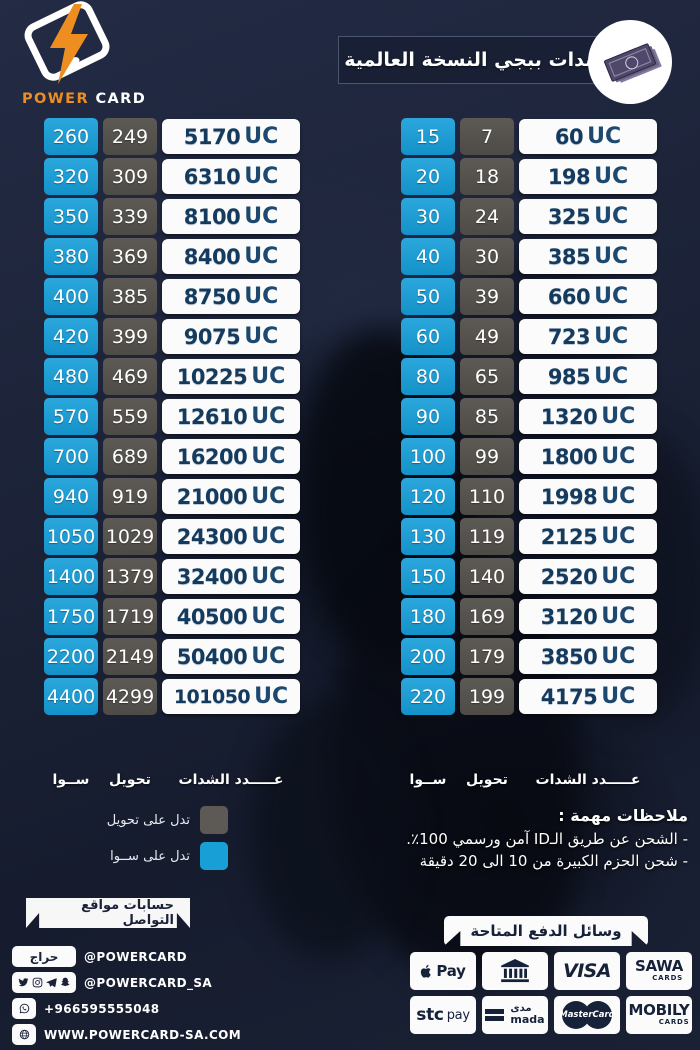  I want to click on contact-handle: @POWERCARD_SA, so click(148, 982).